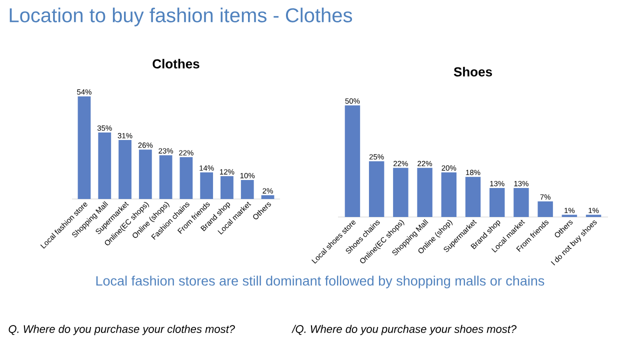 Image resolution: width=640 pixels, height=349 pixels. I want to click on chart-title: Clothes, so click(176, 63).